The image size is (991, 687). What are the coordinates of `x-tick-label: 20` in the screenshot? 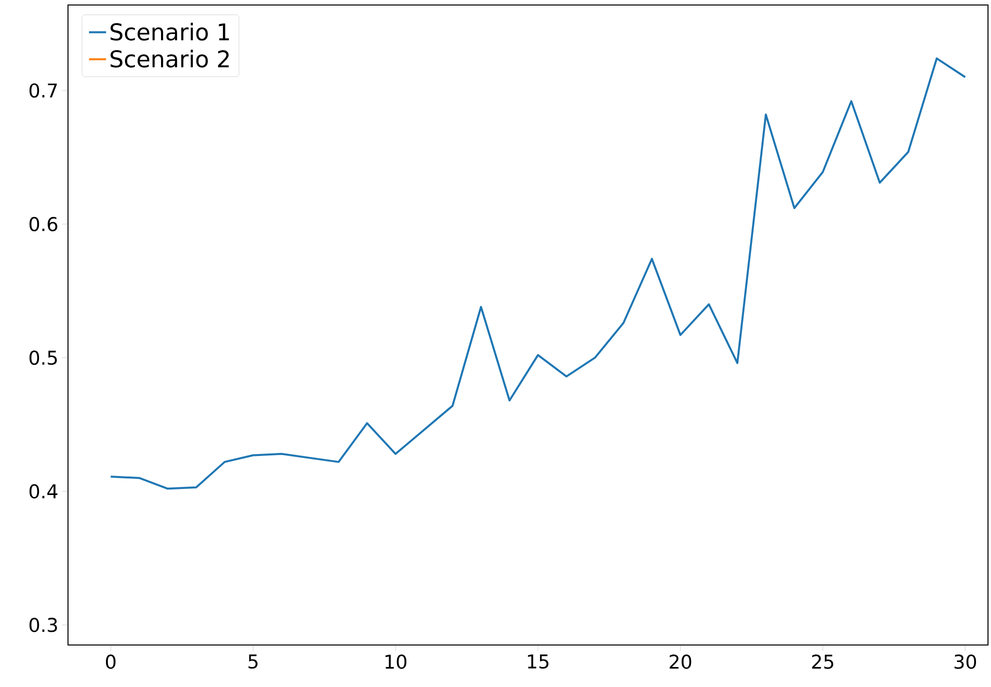 It's located at (681, 661).